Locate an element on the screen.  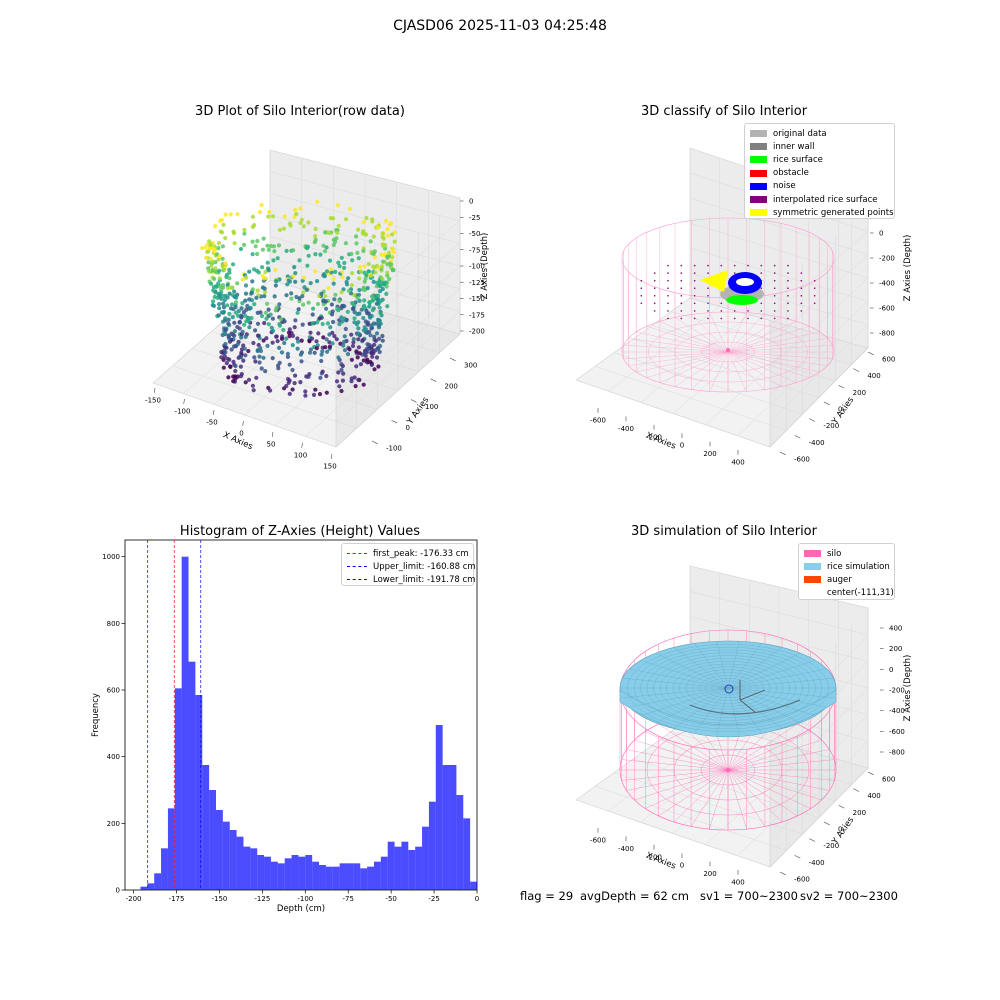
simulation-y-tick-label: 200 is located at coordinates (859, 813).